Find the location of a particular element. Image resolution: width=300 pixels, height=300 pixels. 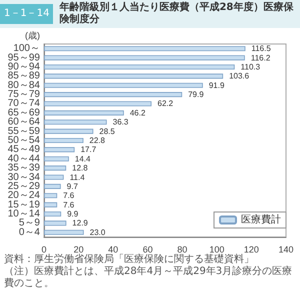

data-label: 22.8 is located at coordinates (97, 140).